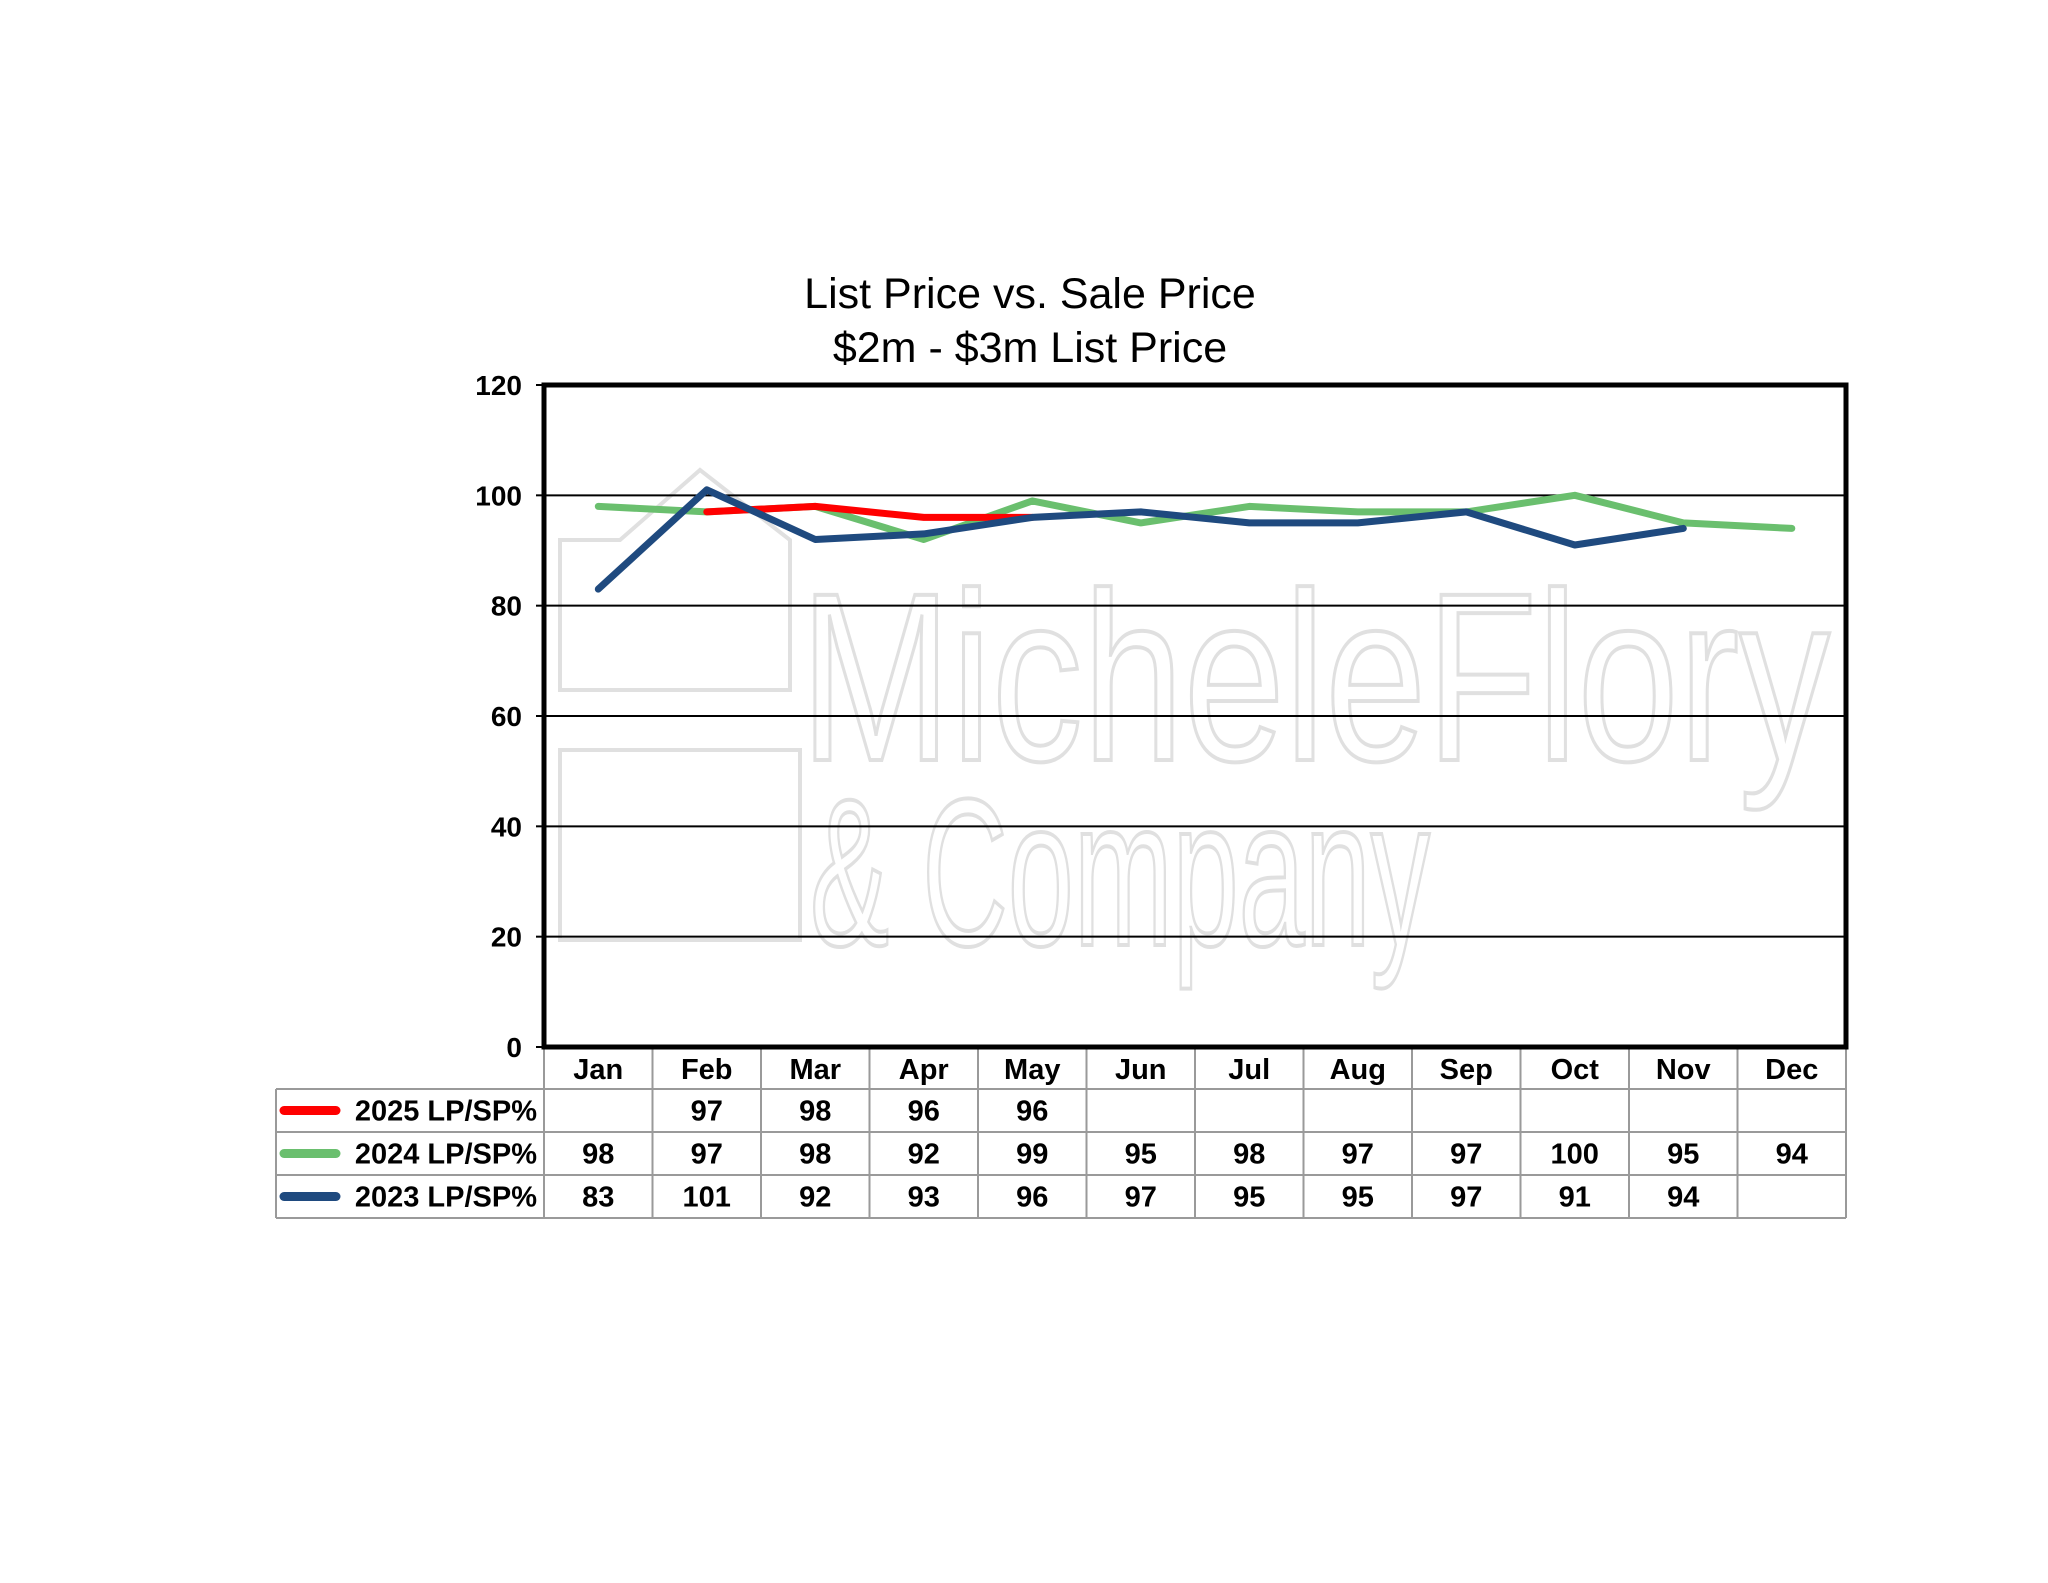 This screenshot has width=2048, height=1583. I want to click on data-label: 93, so click(924, 1198).